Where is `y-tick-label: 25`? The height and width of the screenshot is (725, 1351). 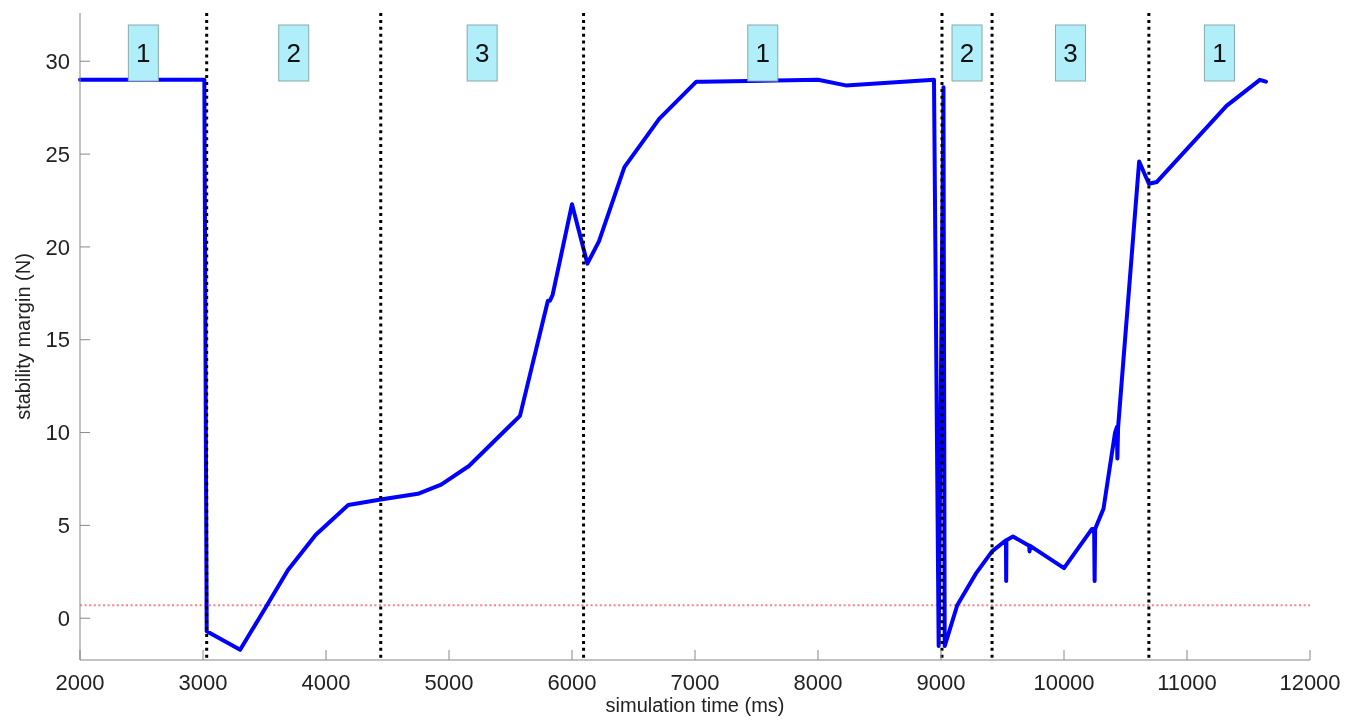 y-tick-label: 25 is located at coordinates (57, 154).